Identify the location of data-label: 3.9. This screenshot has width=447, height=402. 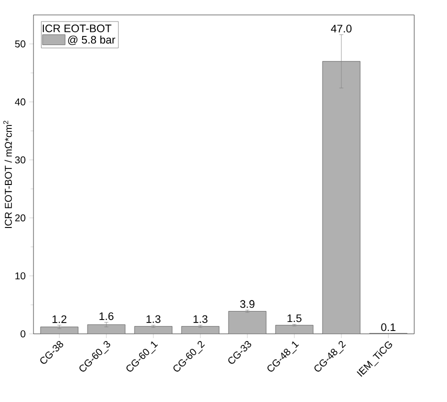
(247, 304).